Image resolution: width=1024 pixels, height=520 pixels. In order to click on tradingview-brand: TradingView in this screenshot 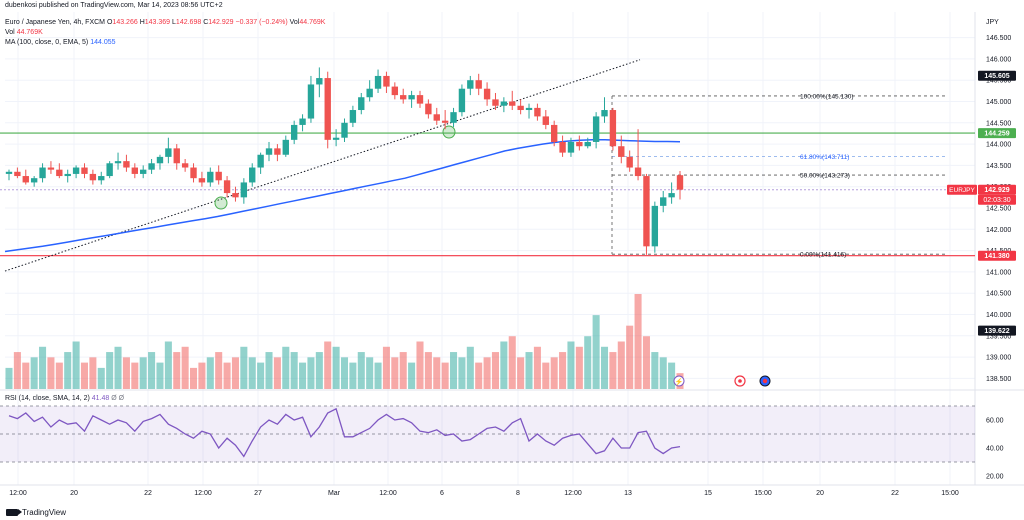, I will do `click(36, 512)`.